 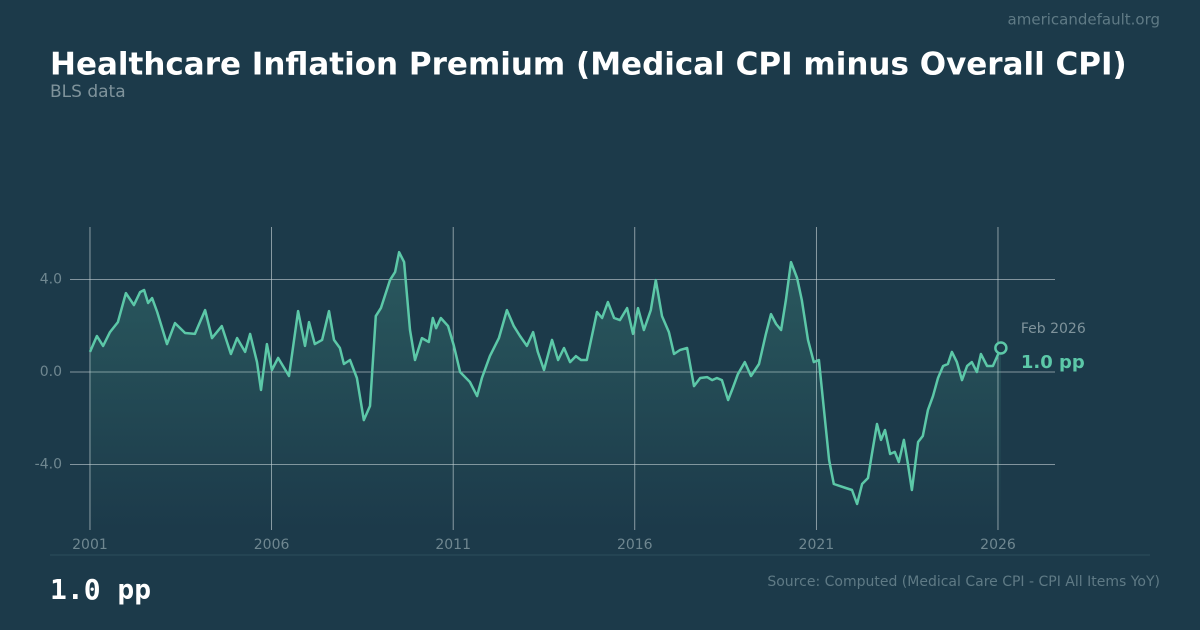 What do you see at coordinates (453, 545) in the screenshot?
I see `x-tick-label: 2011` at bounding box center [453, 545].